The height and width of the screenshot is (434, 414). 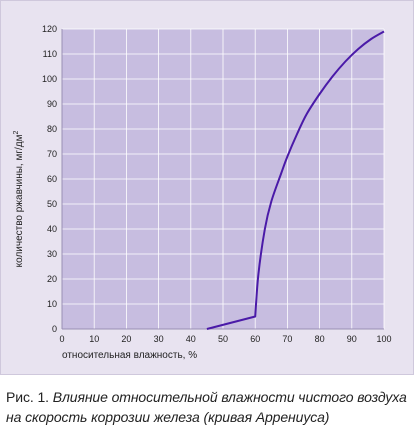 I want to click on y-tick-label: 80, so click(x=52, y=129).